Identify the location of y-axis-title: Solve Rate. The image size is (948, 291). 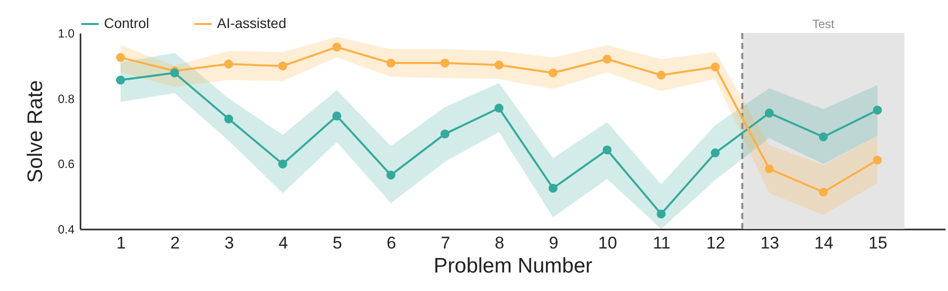
(35, 131).